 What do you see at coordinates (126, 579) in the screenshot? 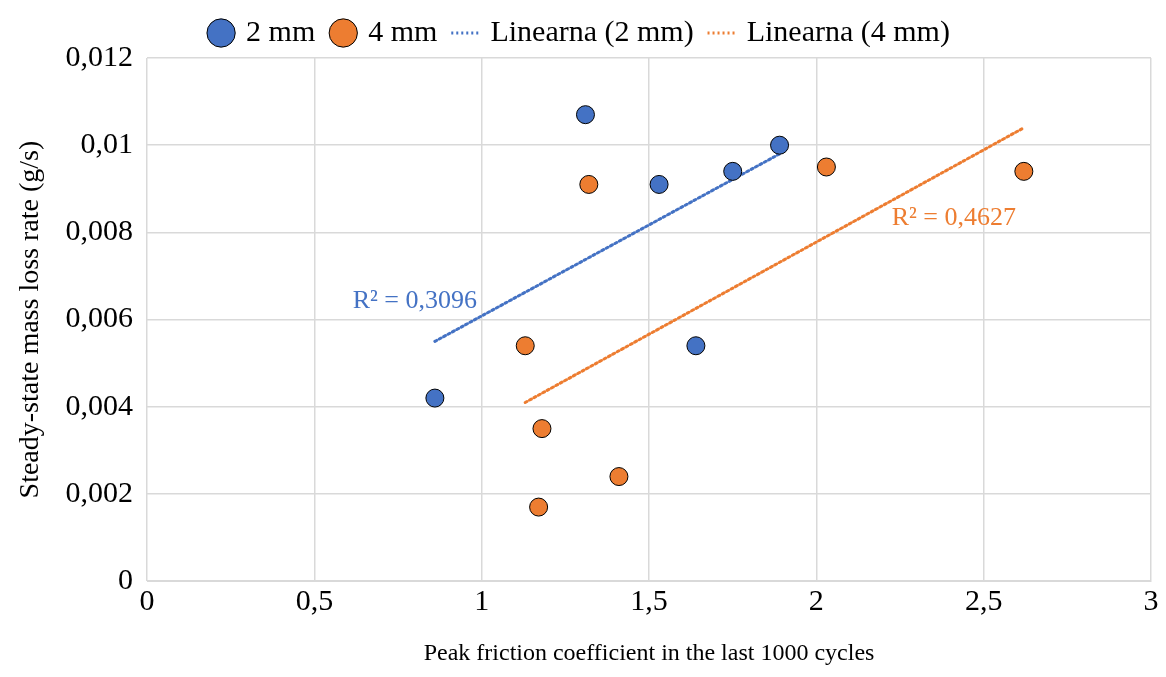
I see `y-tick-label: 0` at bounding box center [126, 579].